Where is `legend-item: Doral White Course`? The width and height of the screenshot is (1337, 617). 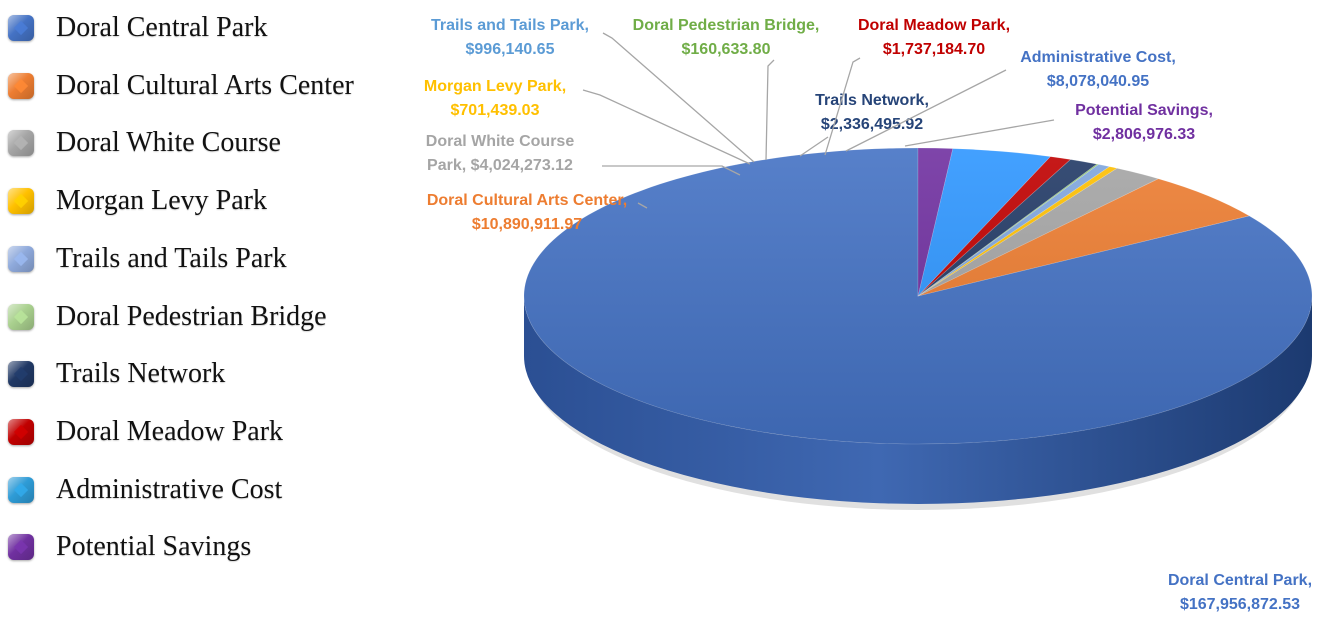 legend-item: Doral White Course is located at coordinates (144, 143).